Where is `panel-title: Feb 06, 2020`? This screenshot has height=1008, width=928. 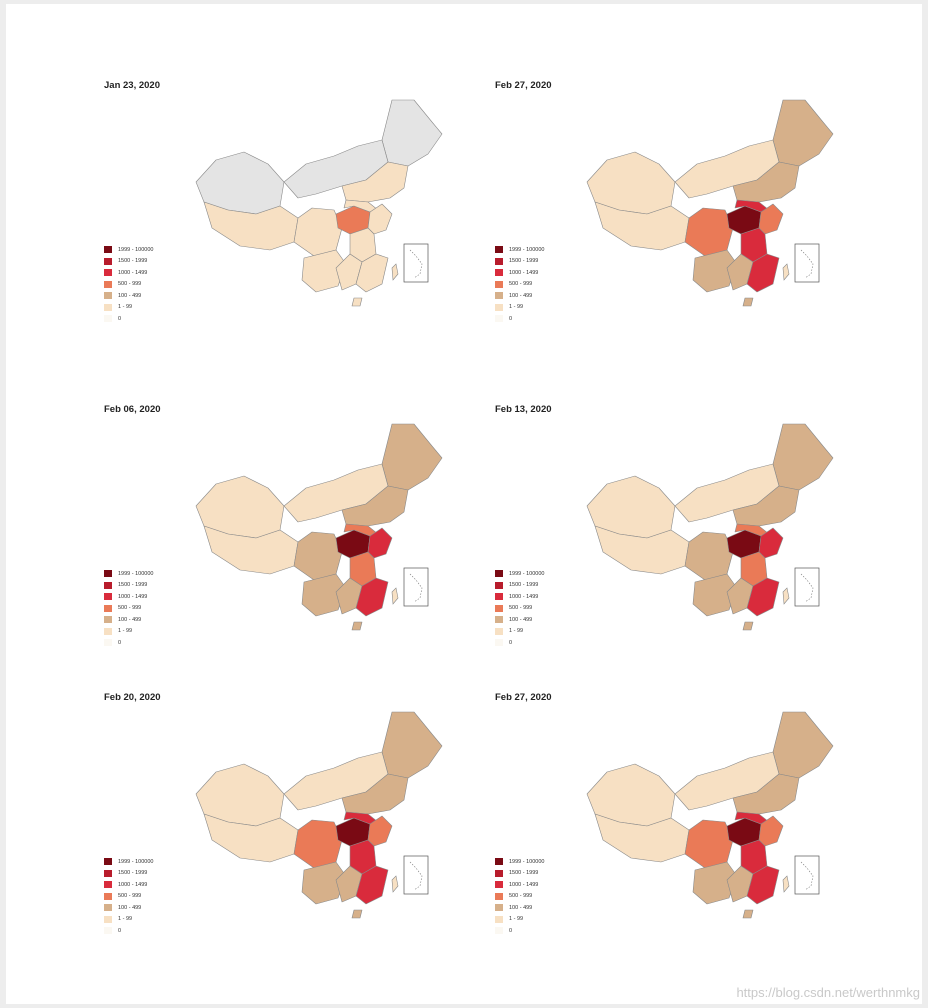 panel-title: Feb 06, 2020 is located at coordinates (132, 409).